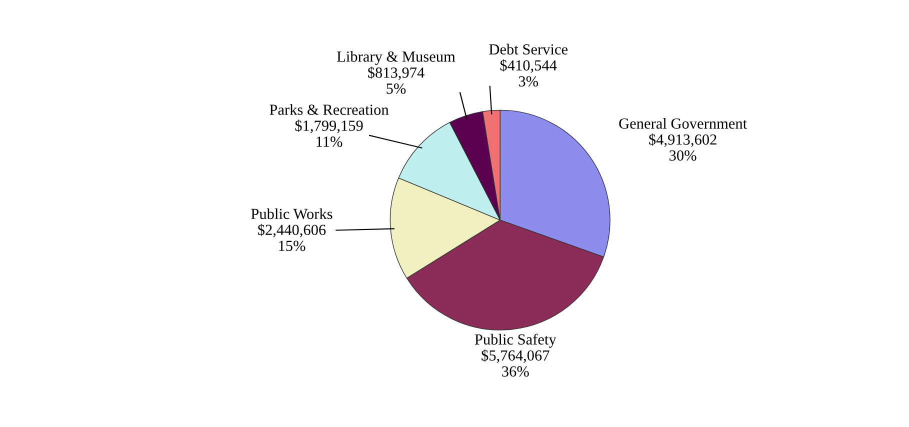  What do you see at coordinates (329, 133) in the screenshot?
I see `data-label: $1,799,159 11%` at bounding box center [329, 133].